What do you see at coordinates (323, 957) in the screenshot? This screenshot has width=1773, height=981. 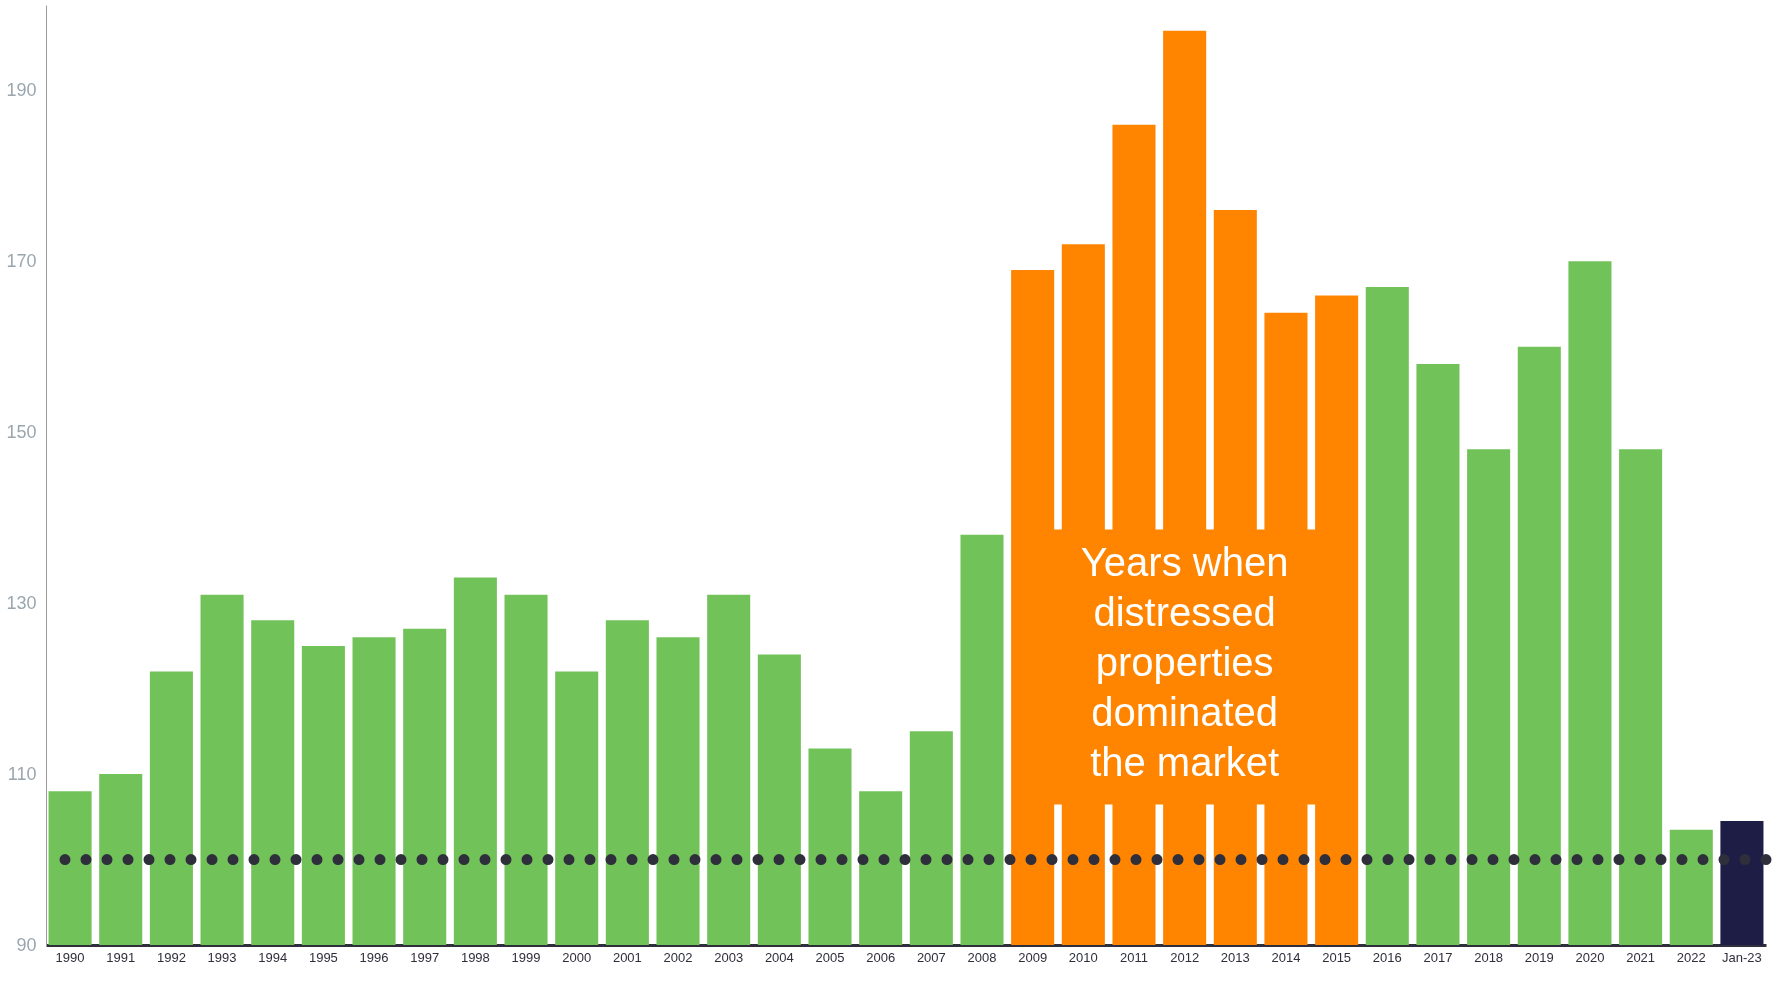 I see `x-tick-label: 1995` at bounding box center [323, 957].